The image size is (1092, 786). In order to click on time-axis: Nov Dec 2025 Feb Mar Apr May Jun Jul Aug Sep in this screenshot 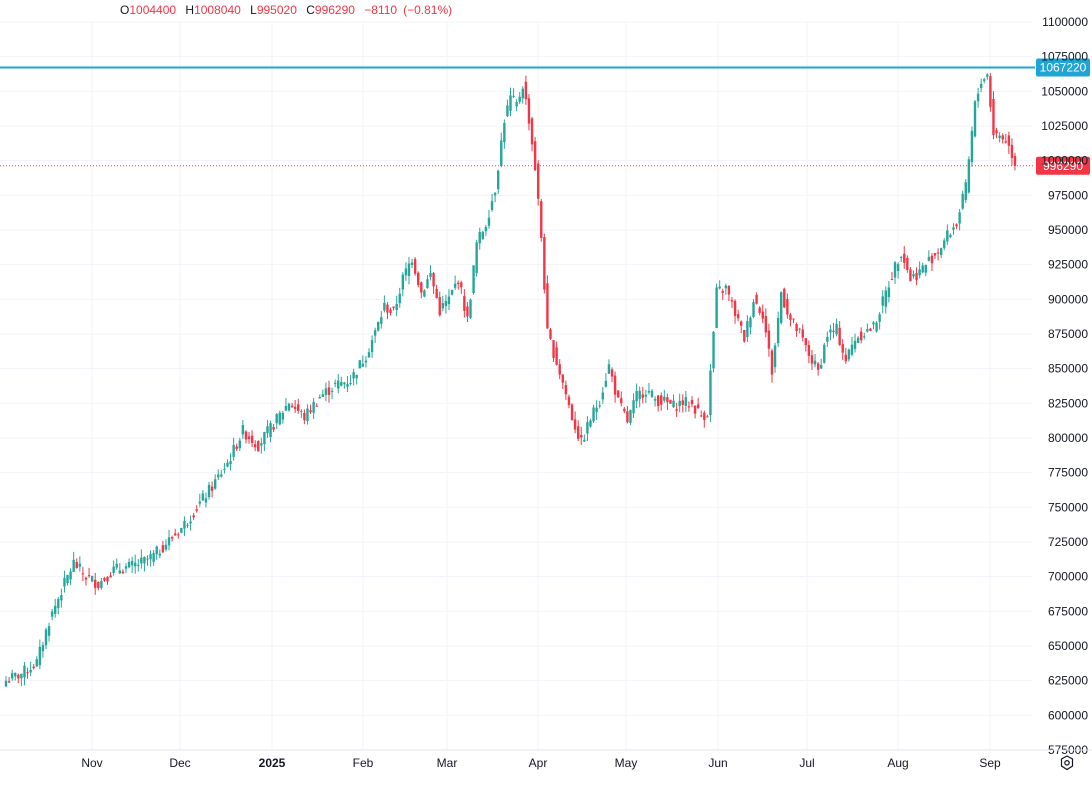, I will do `click(546, 759)`.